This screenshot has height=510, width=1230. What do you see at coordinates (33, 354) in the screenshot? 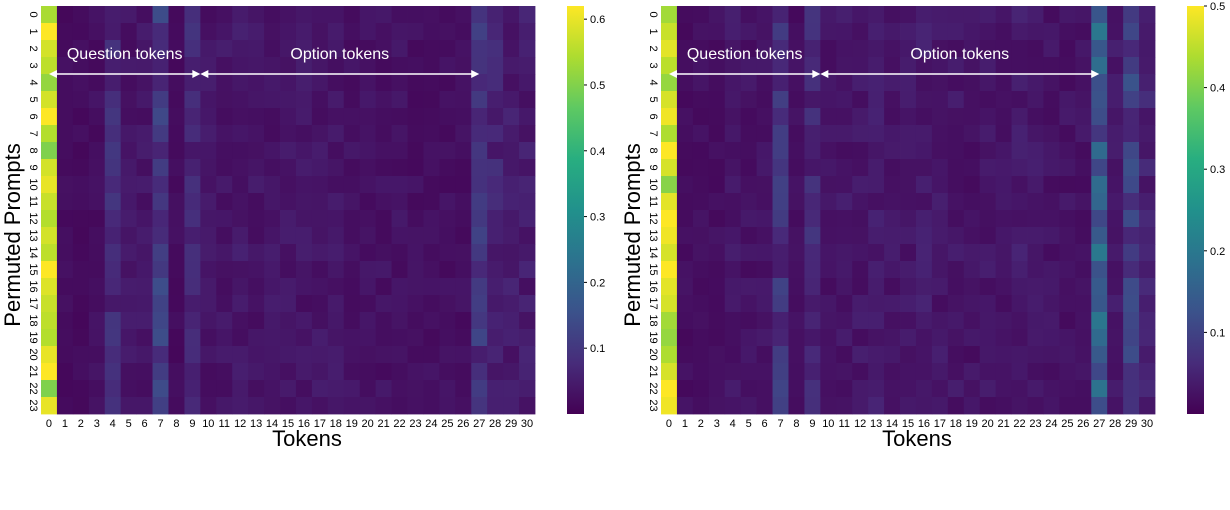
I see `y-tick-label: 20` at bounding box center [33, 354].